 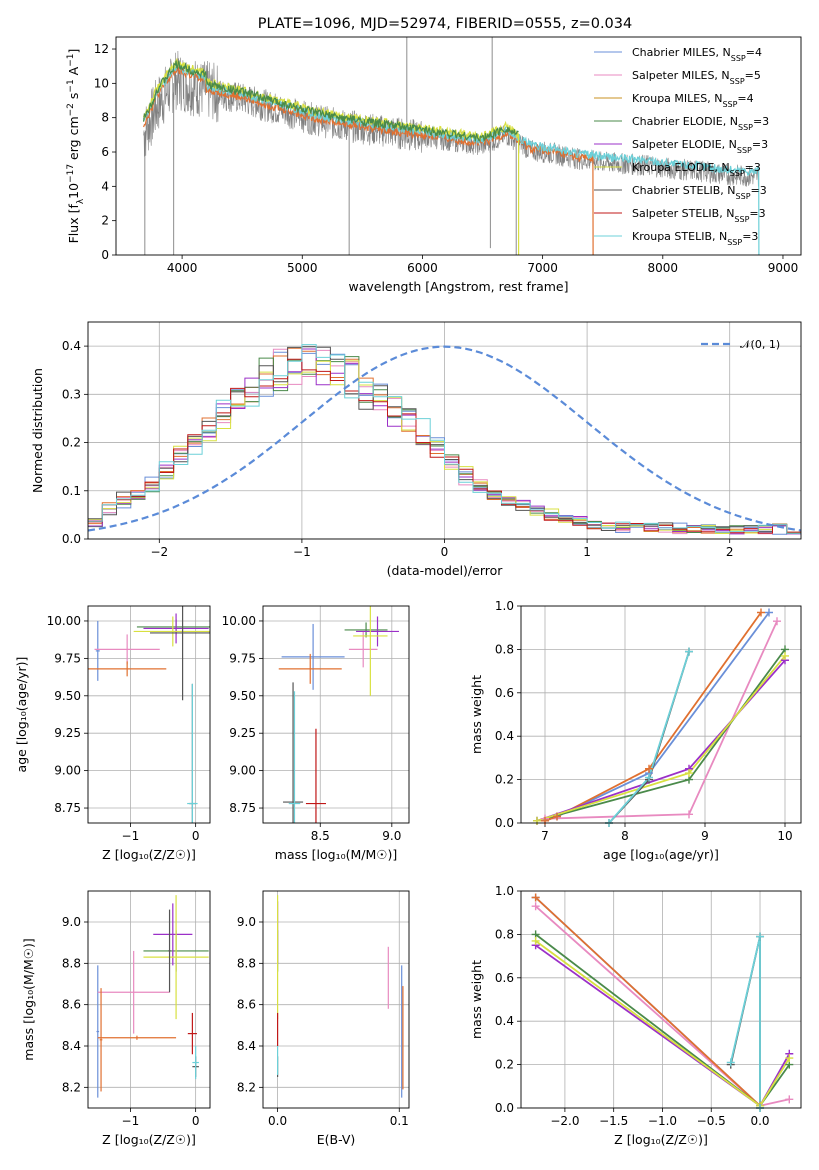 I want to click on y-tick-label: 9.50, so click(x=67, y=696).